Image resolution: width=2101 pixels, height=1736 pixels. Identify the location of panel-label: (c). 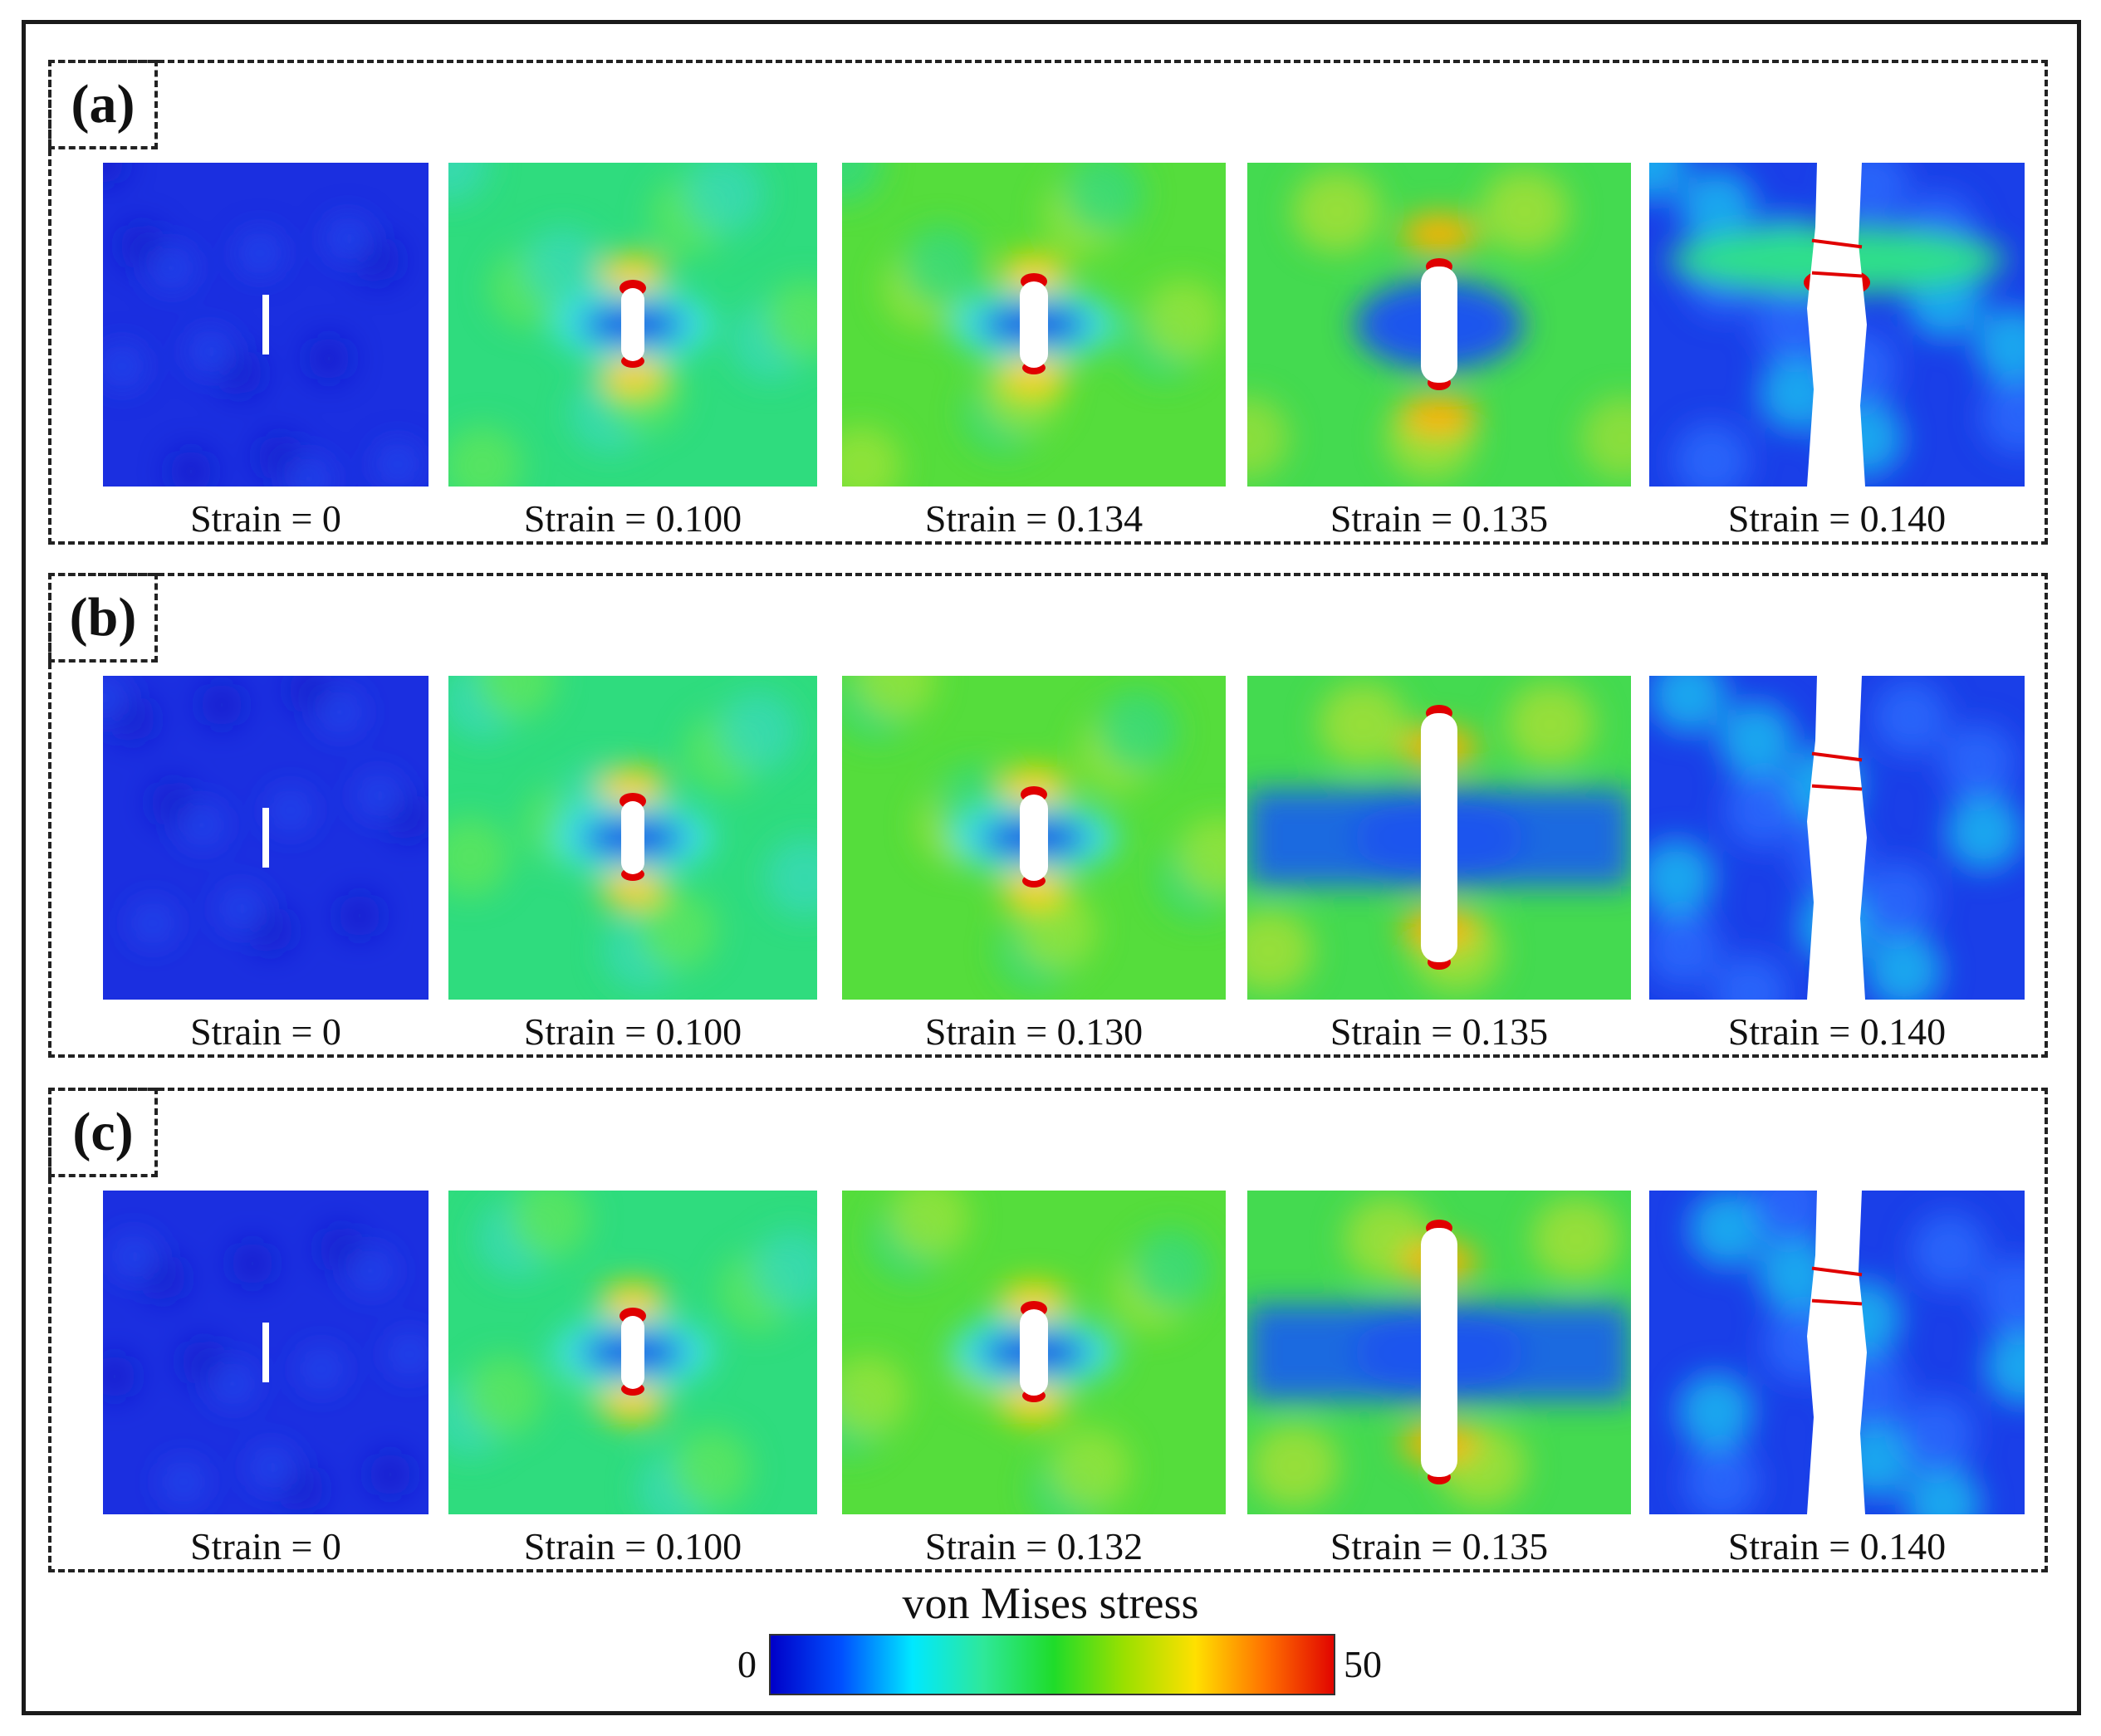
(103, 1132).